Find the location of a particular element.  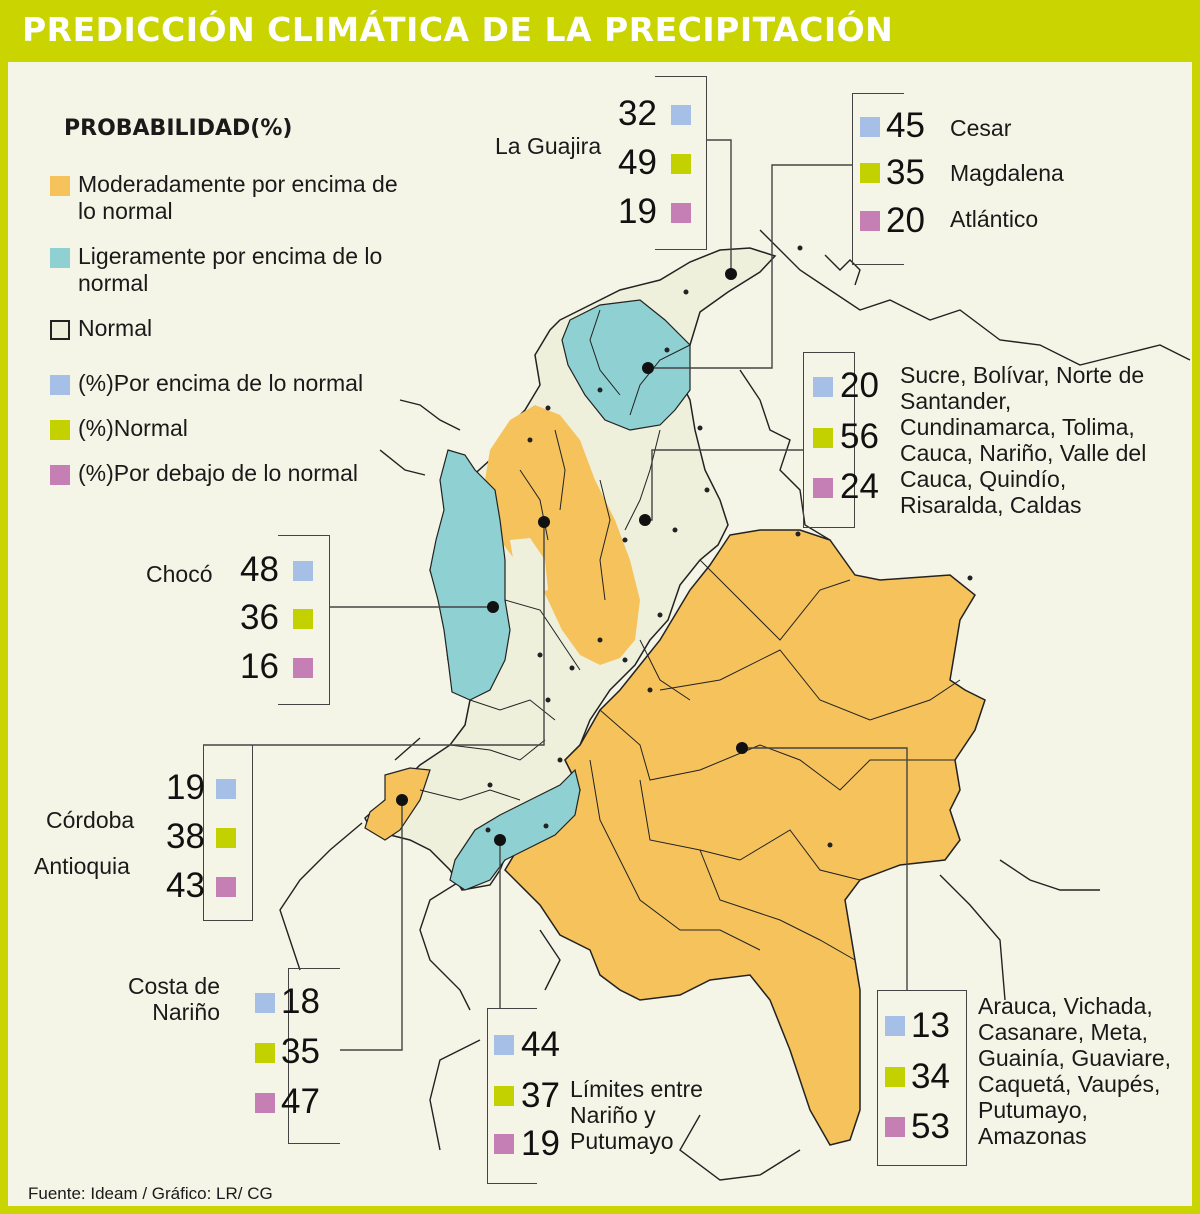

region-label-cesar: Cesar is located at coordinates (981, 128).